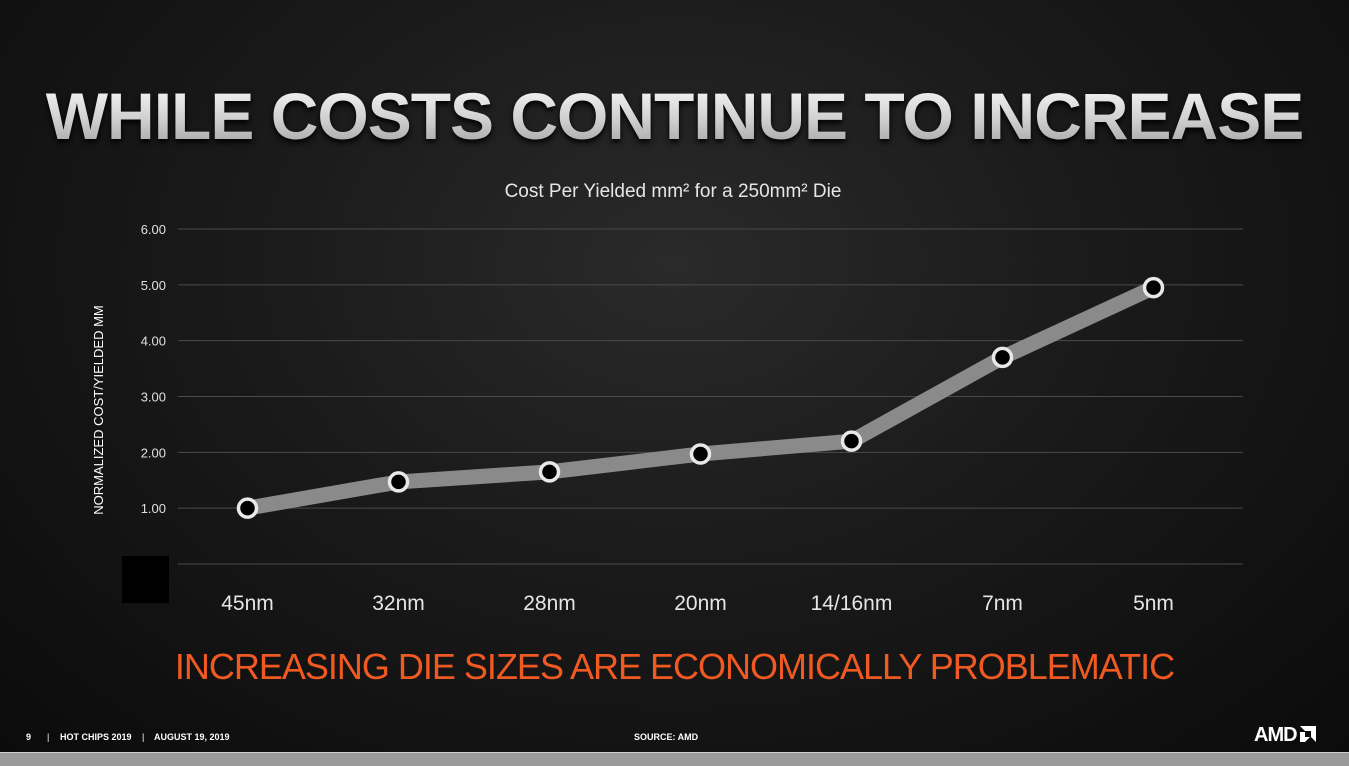 The image size is (1349, 766). Describe the element at coordinates (153, 508) in the screenshot. I see `y-tick-label: 1.00` at that location.